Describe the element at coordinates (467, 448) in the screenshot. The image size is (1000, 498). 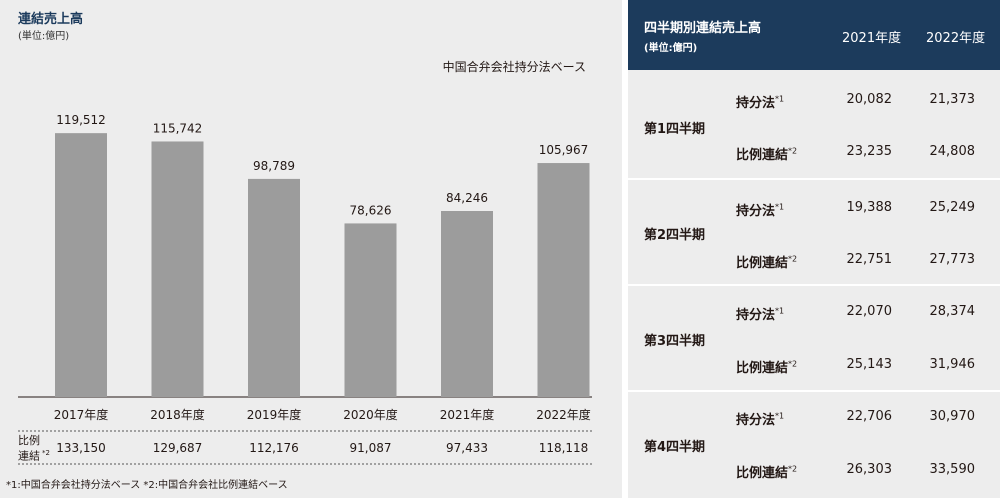
I see `proportional-value: 97,433` at that location.